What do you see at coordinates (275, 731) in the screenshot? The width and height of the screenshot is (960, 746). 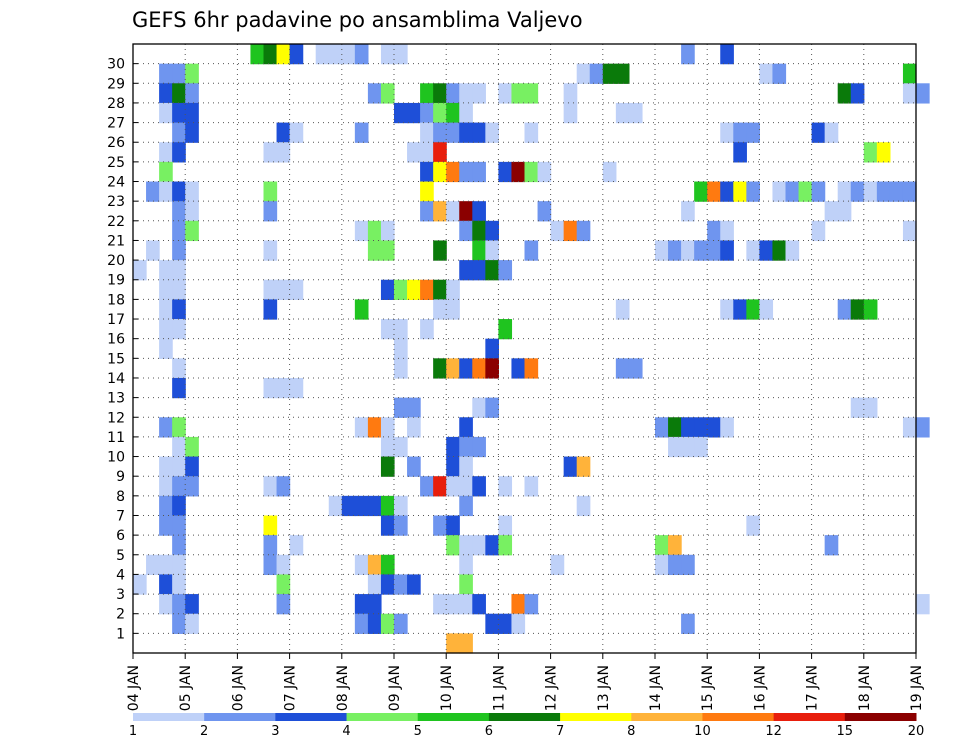 I see `colorbar-label: 3` at bounding box center [275, 731].